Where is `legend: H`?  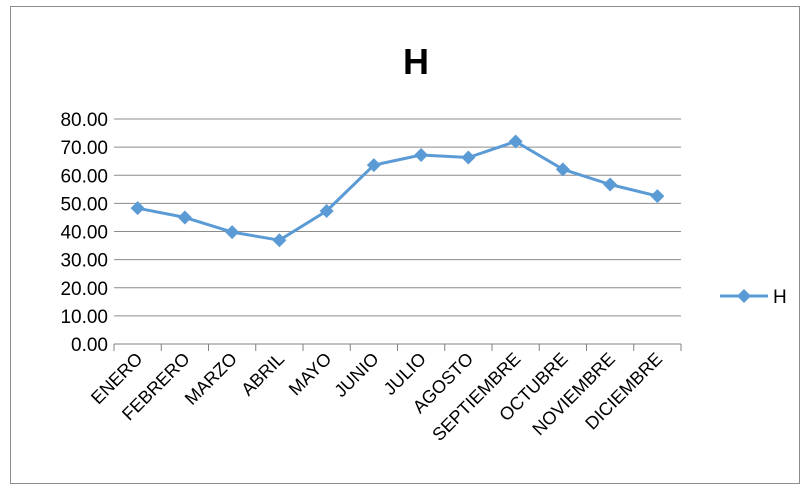 legend: H is located at coordinates (753, 297).